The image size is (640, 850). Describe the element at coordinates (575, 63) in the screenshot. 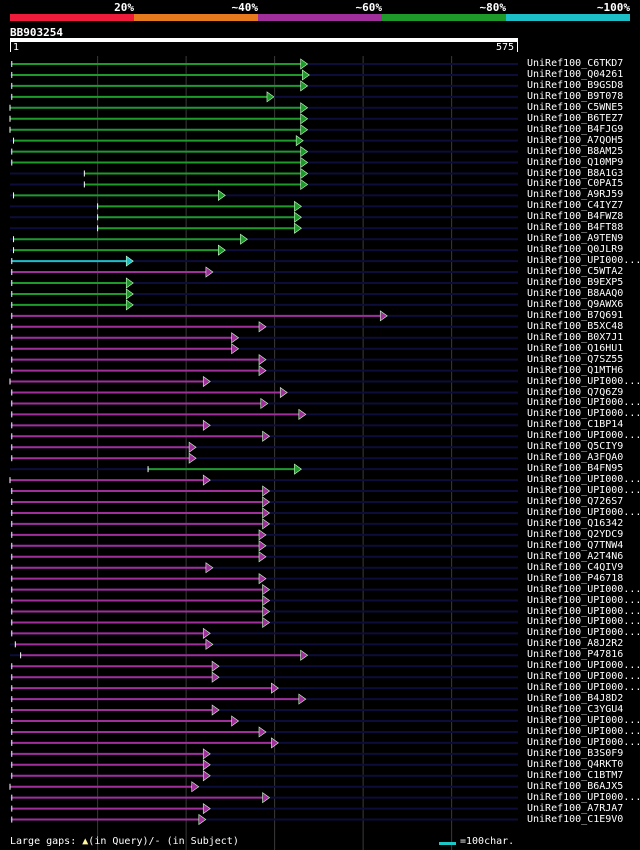

I see `hit-label: UniRef100_C6TKD7` at that location.